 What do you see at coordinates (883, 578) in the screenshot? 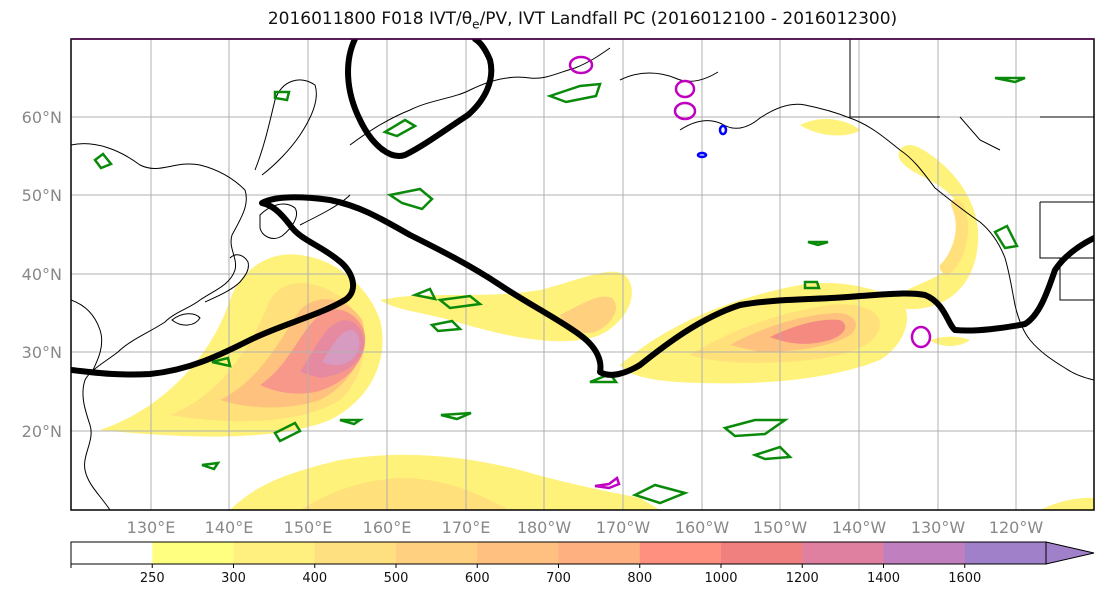
I see `colorbar-tick-label: 1400` at bounding box center [883, 578].